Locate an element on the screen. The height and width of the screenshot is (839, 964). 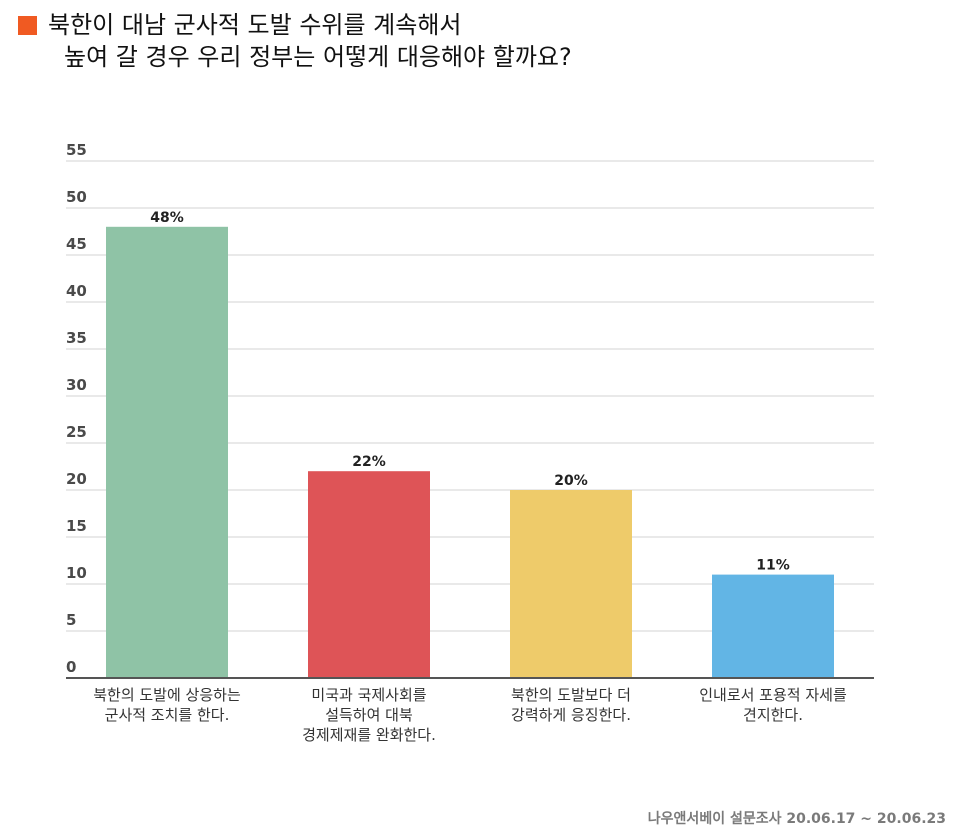
category-label: 강력하게 응징한다. is located at coordinates (571, 715).